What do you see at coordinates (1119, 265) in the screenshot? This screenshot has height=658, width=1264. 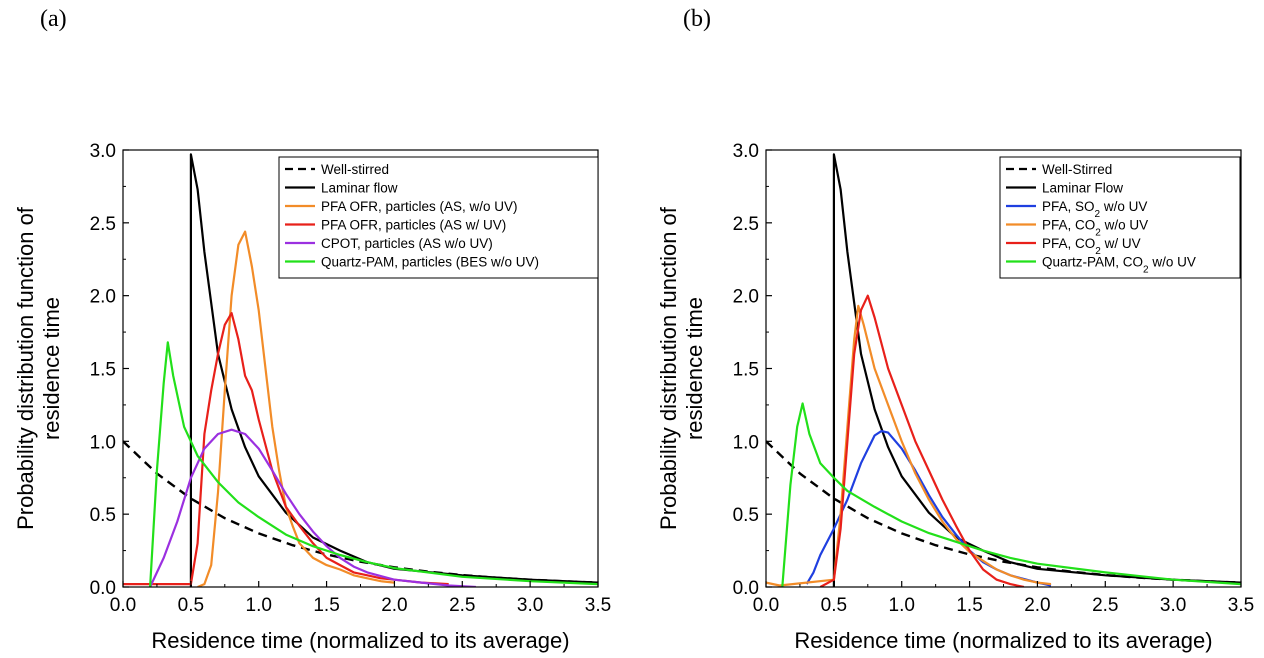 I see `legend-label-5: Quartz-PAM, CO2 w/o UV` at bounding box center [1119, 265].